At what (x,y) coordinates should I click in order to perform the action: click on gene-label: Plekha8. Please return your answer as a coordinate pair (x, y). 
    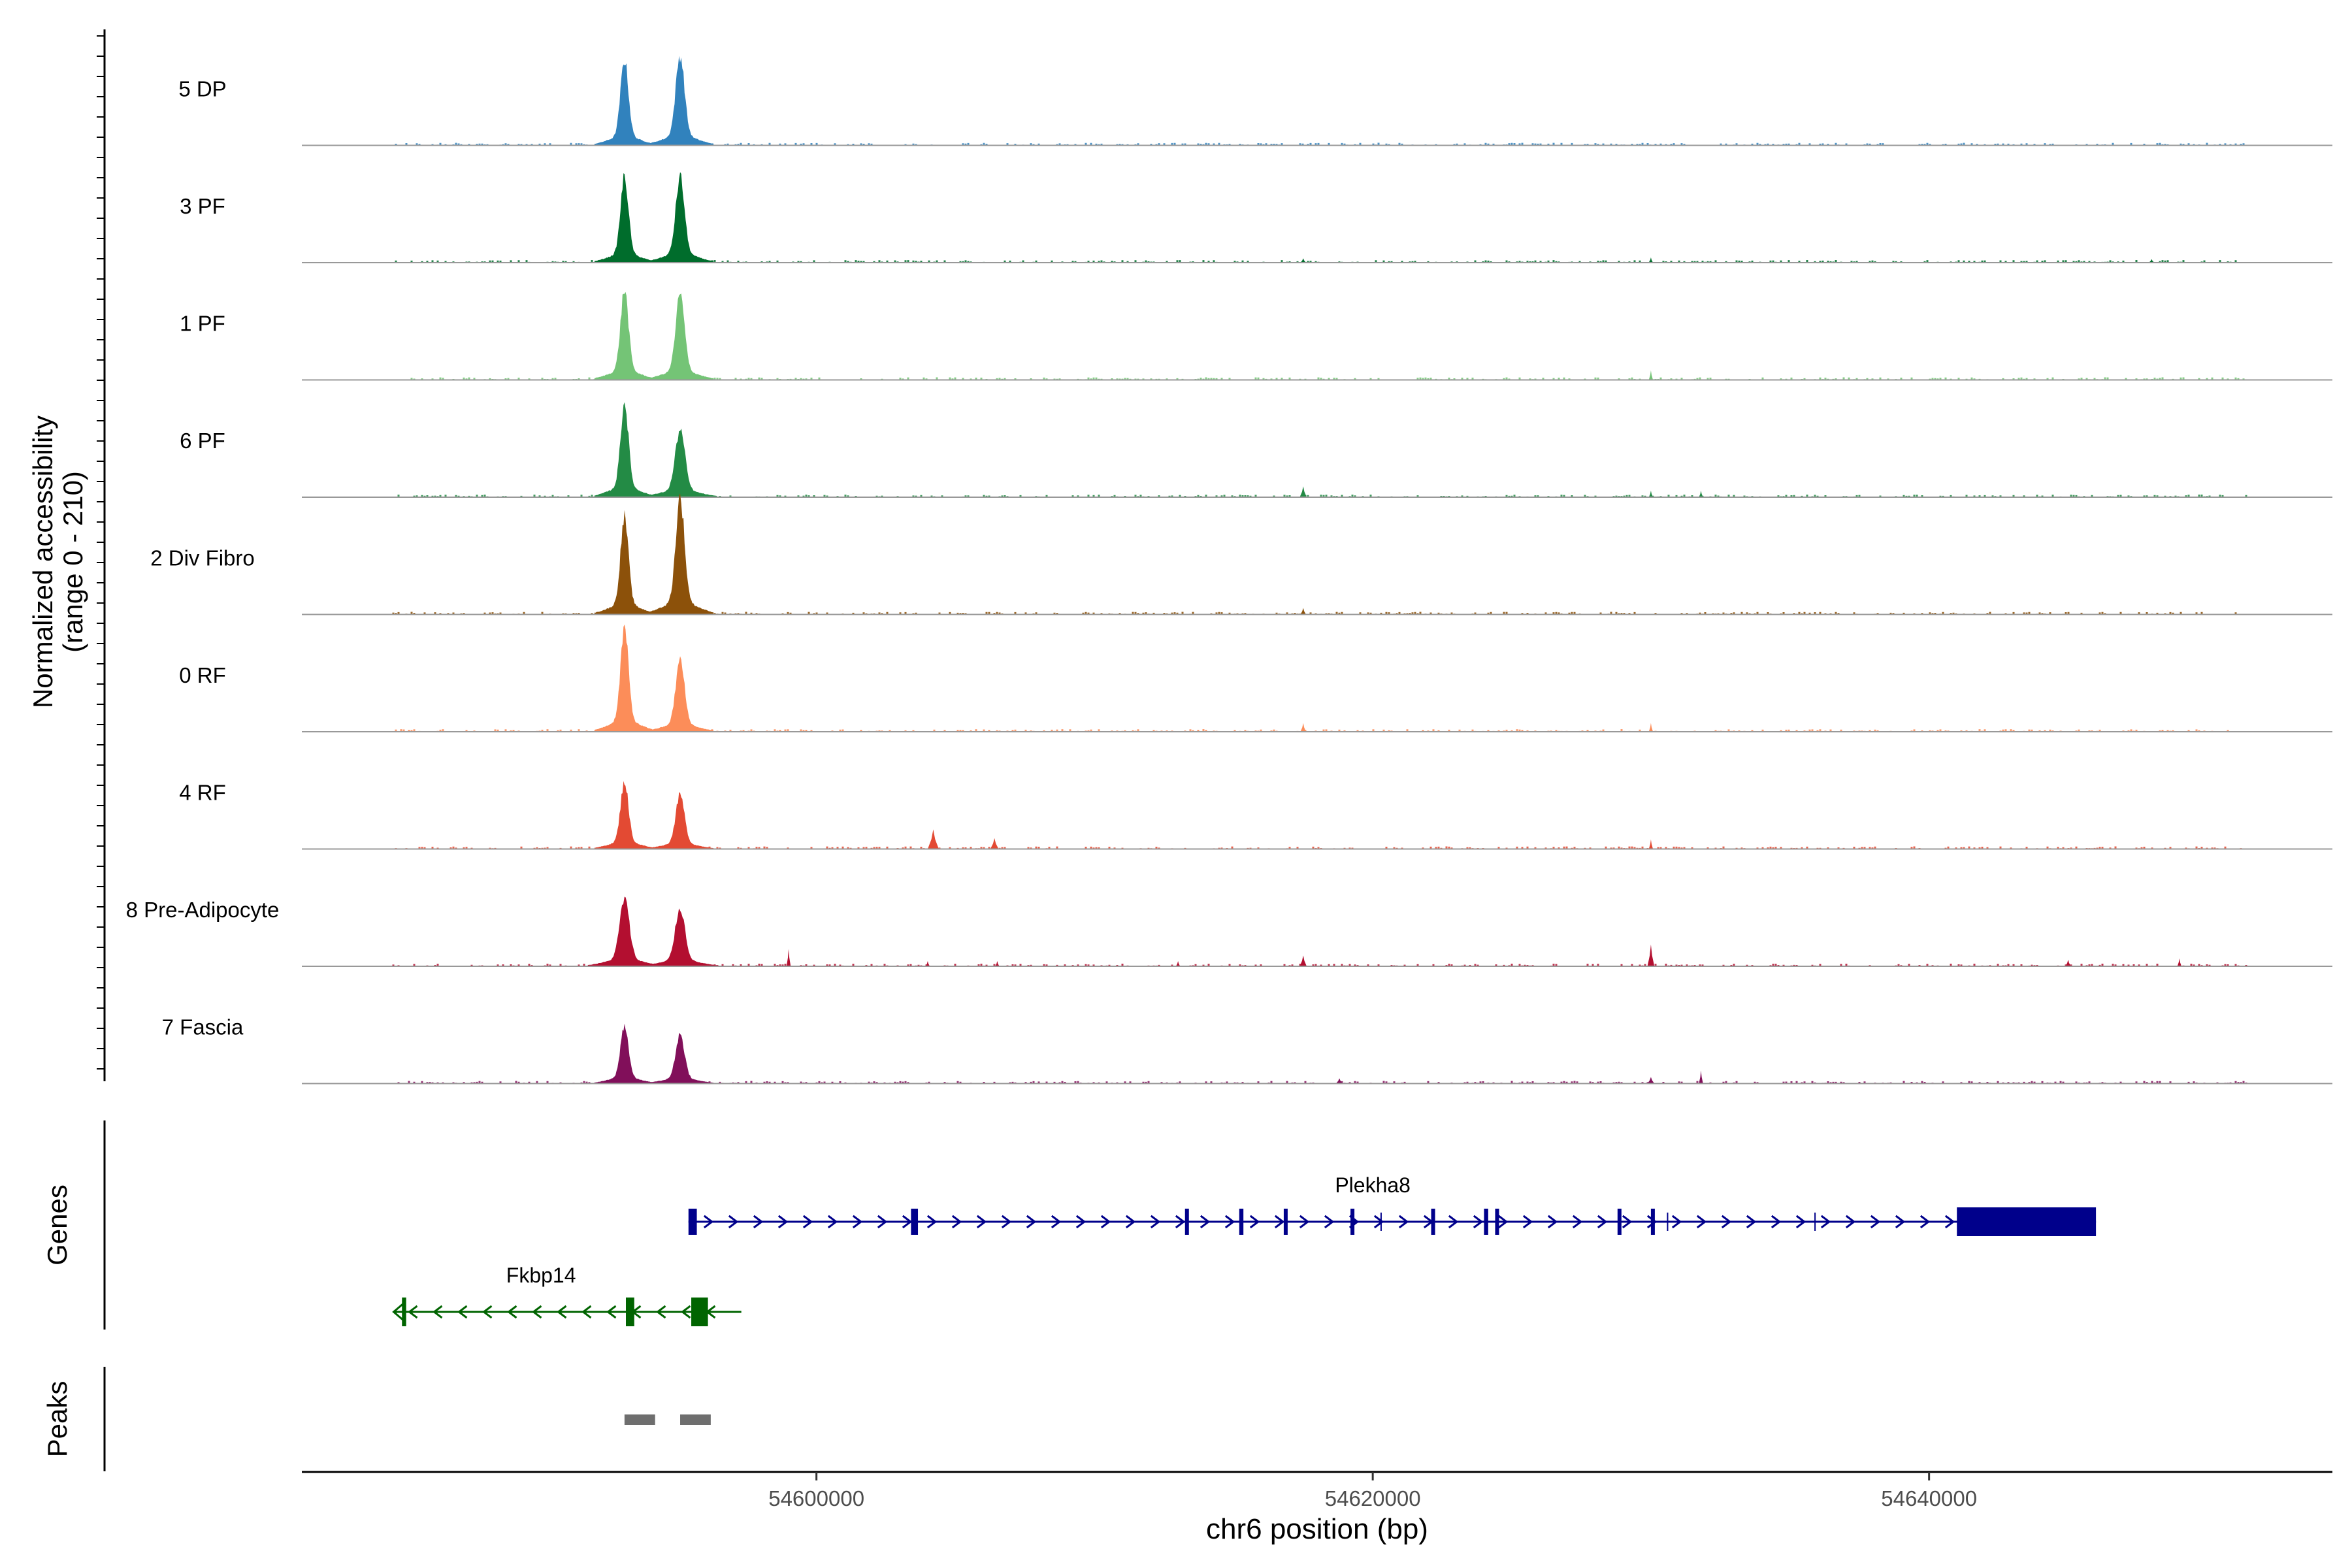
    Looking at the image, I should click on (1373, 1185).